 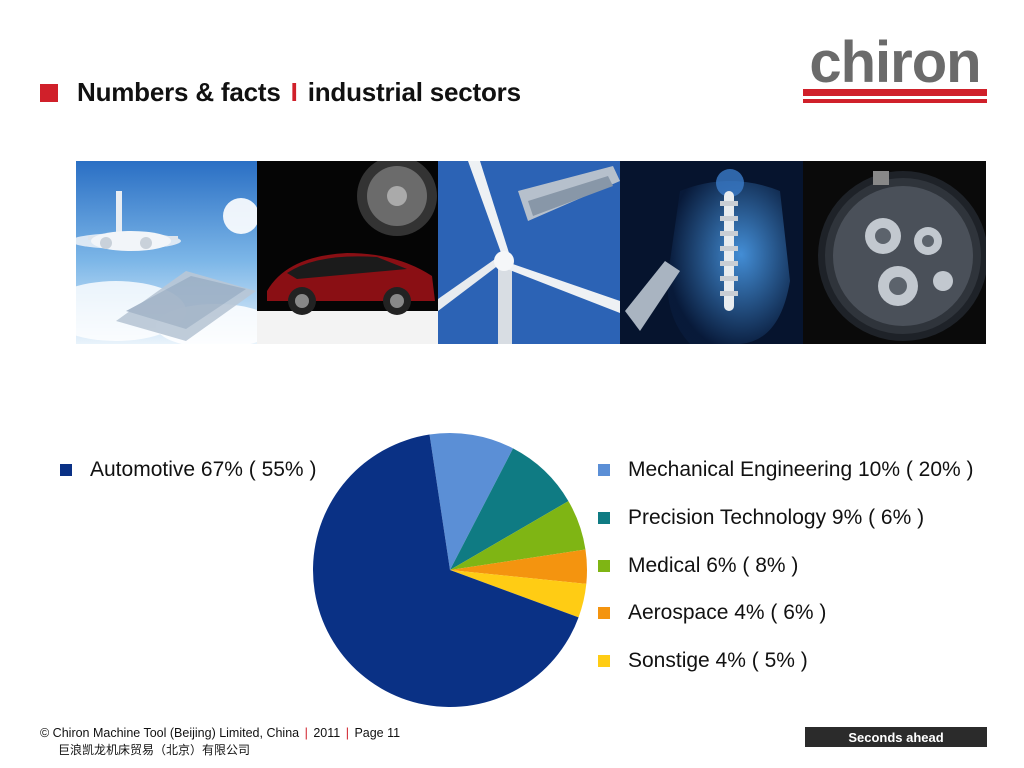 What do you see at coordinates (711, 252) in the screenshot?
I see `spine-medical-photo` at bounding box center [711, 252].